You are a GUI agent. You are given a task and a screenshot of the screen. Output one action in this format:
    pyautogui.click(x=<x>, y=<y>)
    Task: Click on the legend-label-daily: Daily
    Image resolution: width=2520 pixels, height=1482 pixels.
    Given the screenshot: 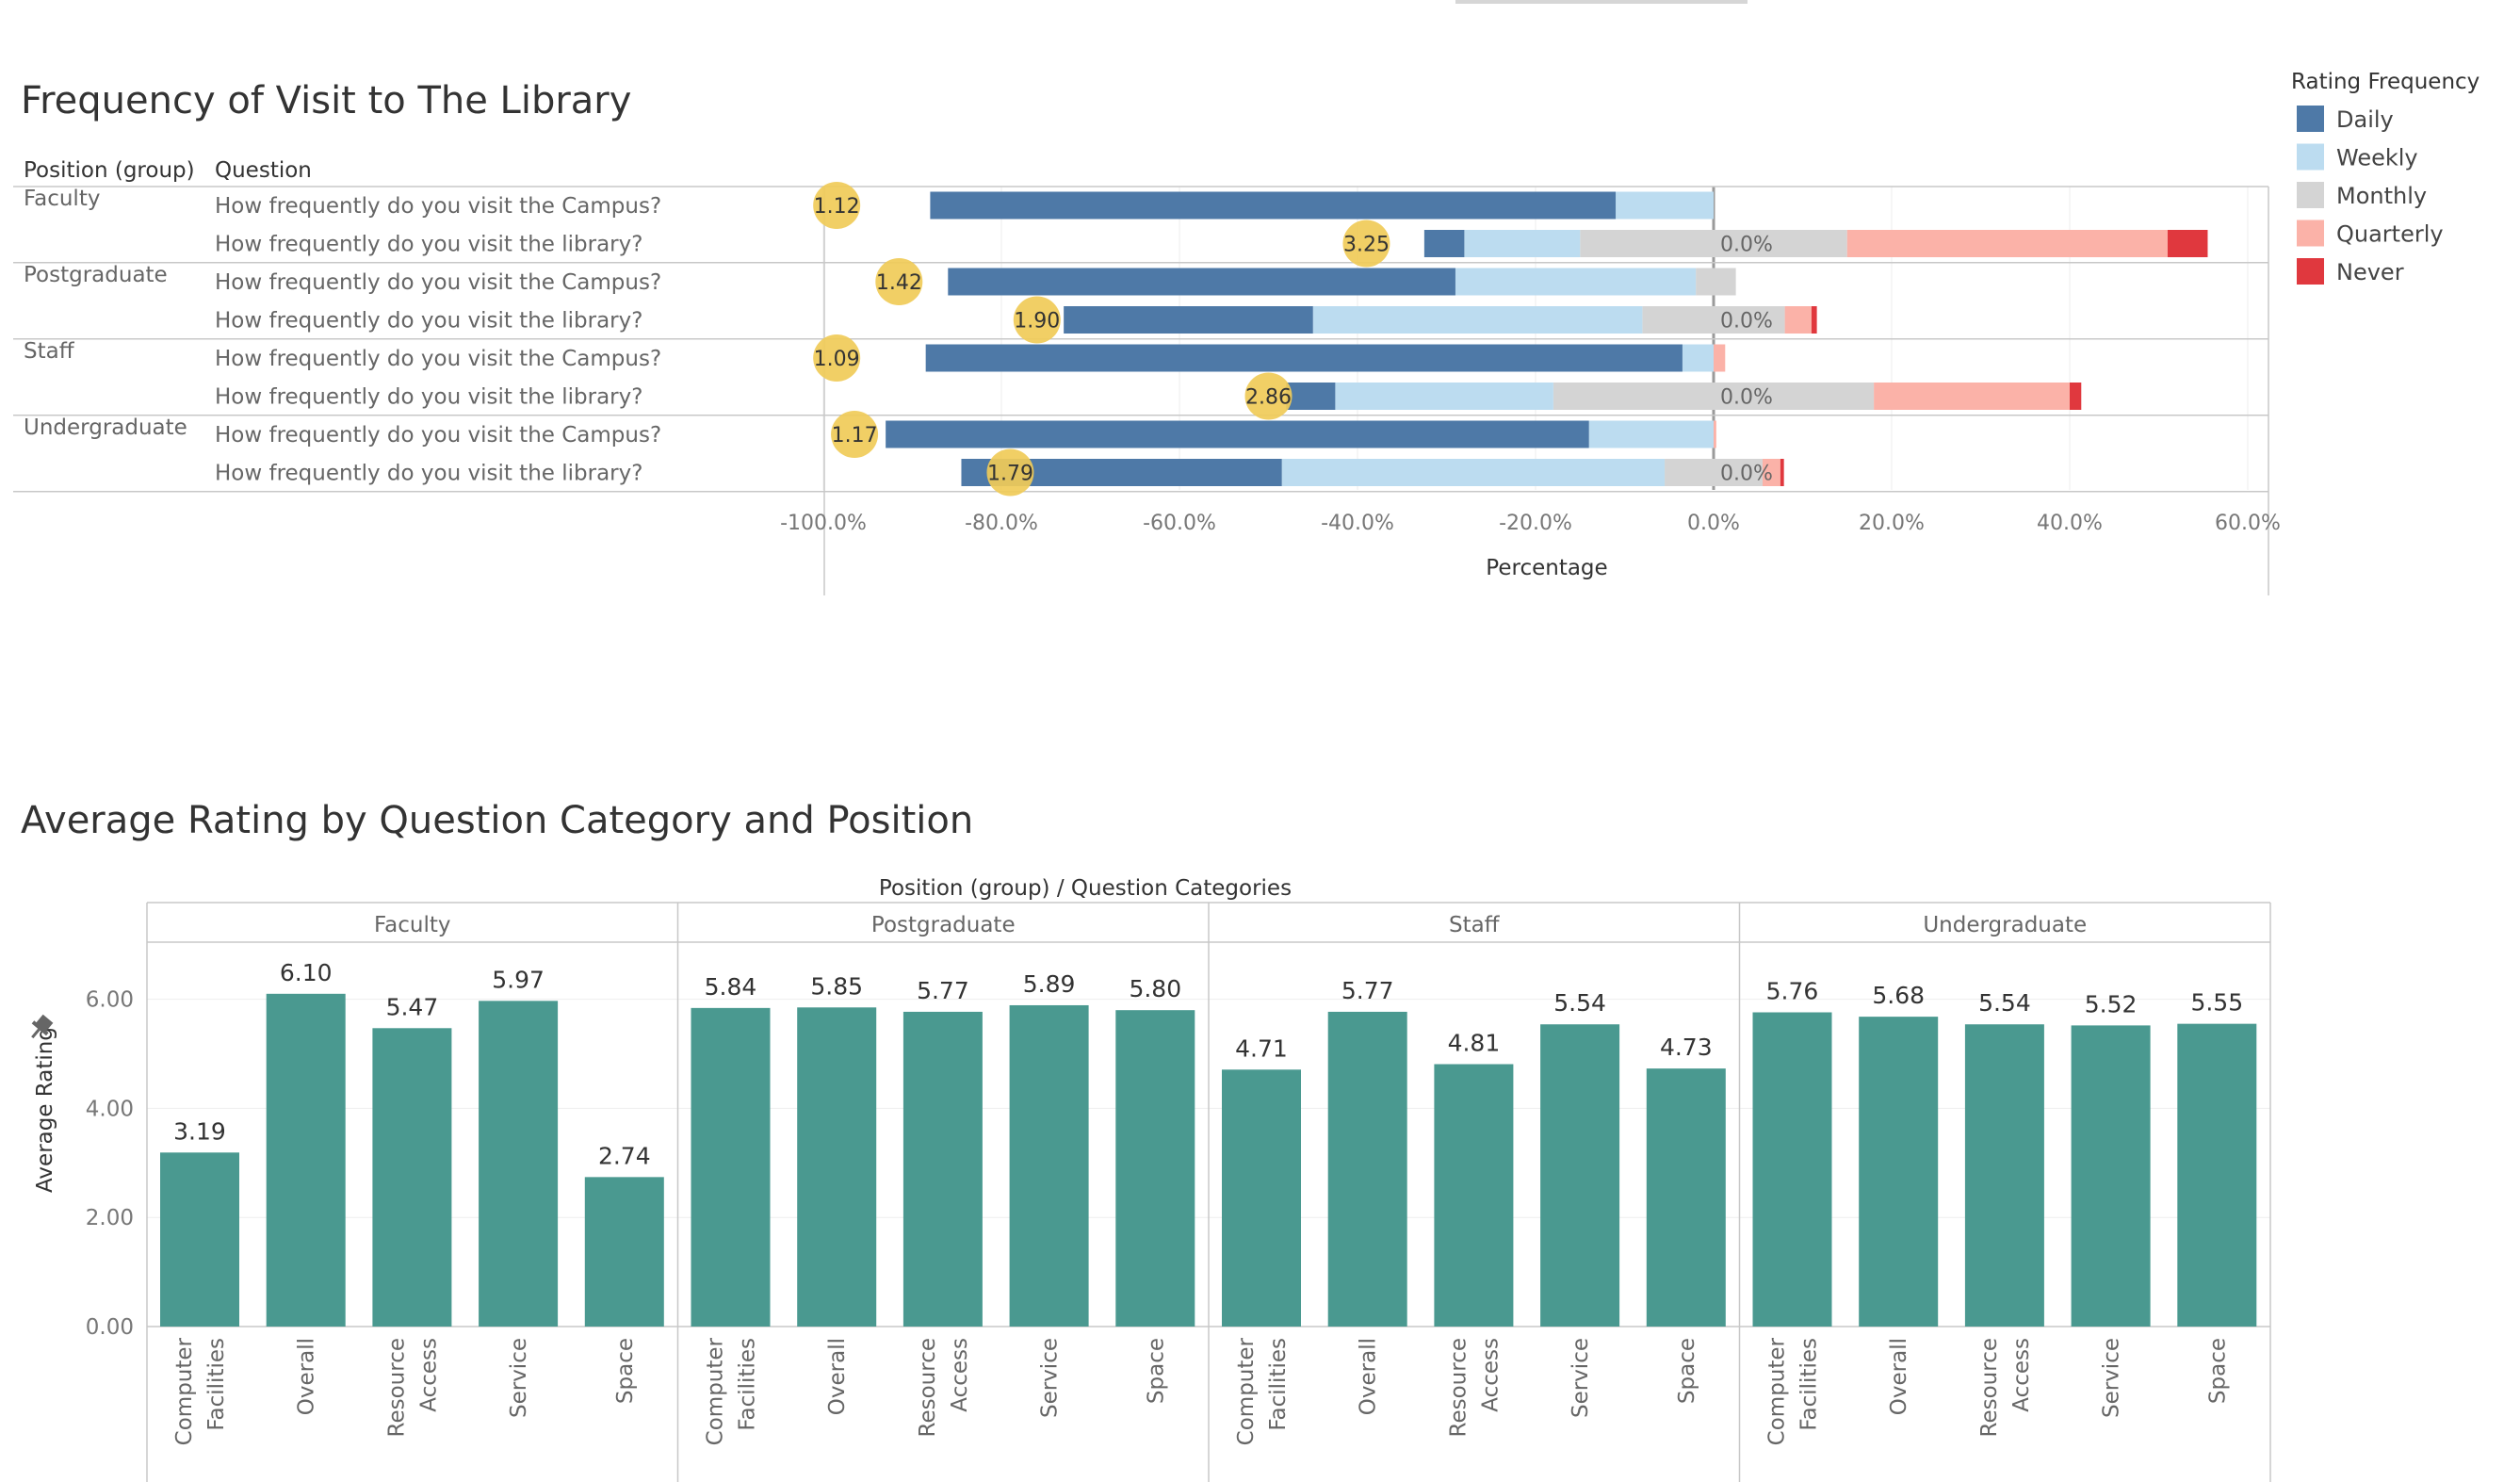 What is the action you would take?
    pyautogui.click(x=2365, y=119)
    